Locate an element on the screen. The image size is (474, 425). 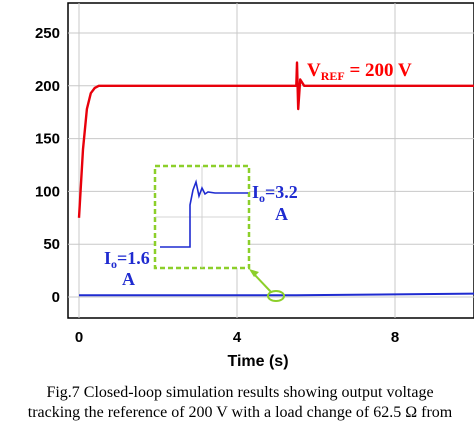
io-label-before-unit: A is located at coordinates (128, 279).